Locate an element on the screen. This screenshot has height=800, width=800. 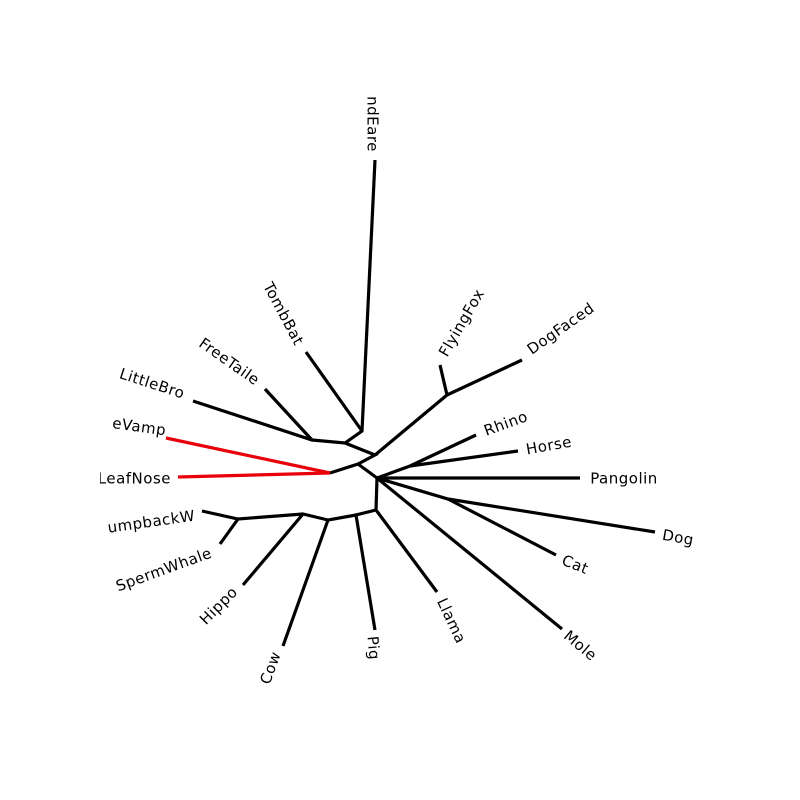
leaf-label: Cow is located at coordinates (270, 668).